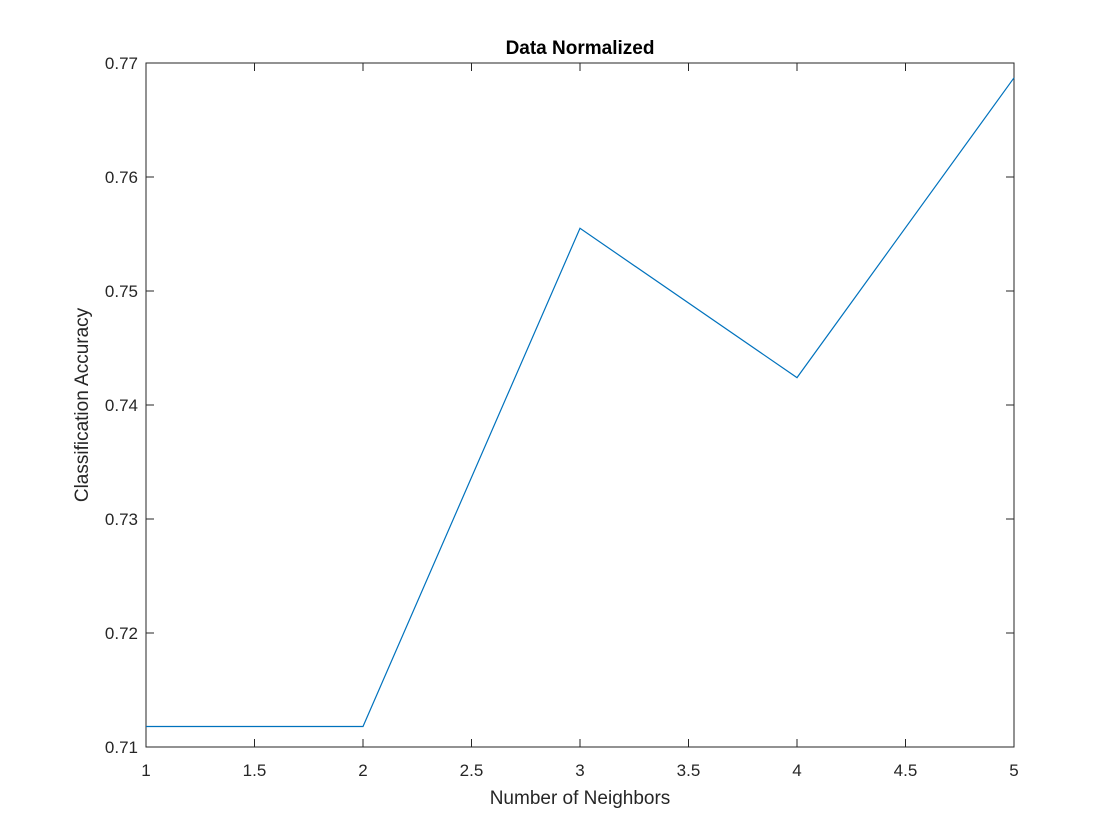  I want to click on y-axis-label: Classification Accuracy, so click(82, 404).